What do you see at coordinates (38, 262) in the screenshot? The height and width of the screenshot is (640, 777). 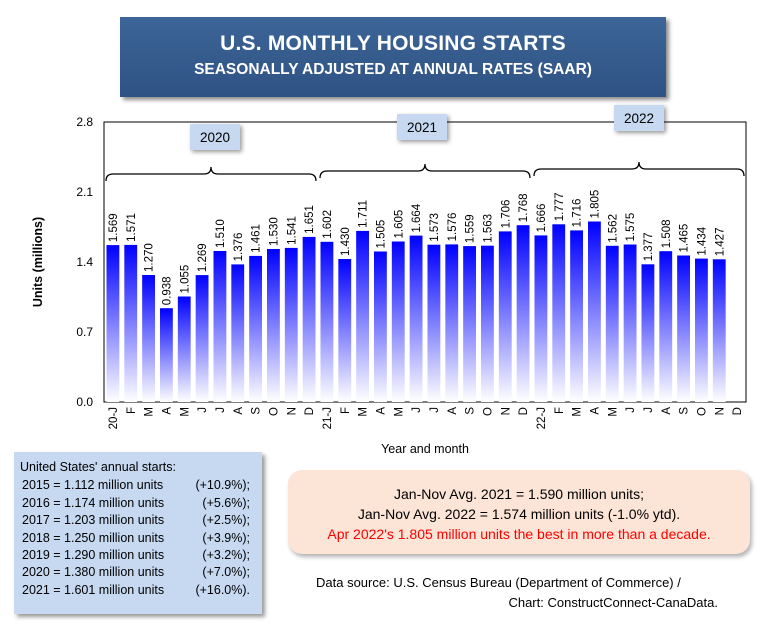 I see `y-axis-label: Units (millions)` at bounding box center [38, 262].